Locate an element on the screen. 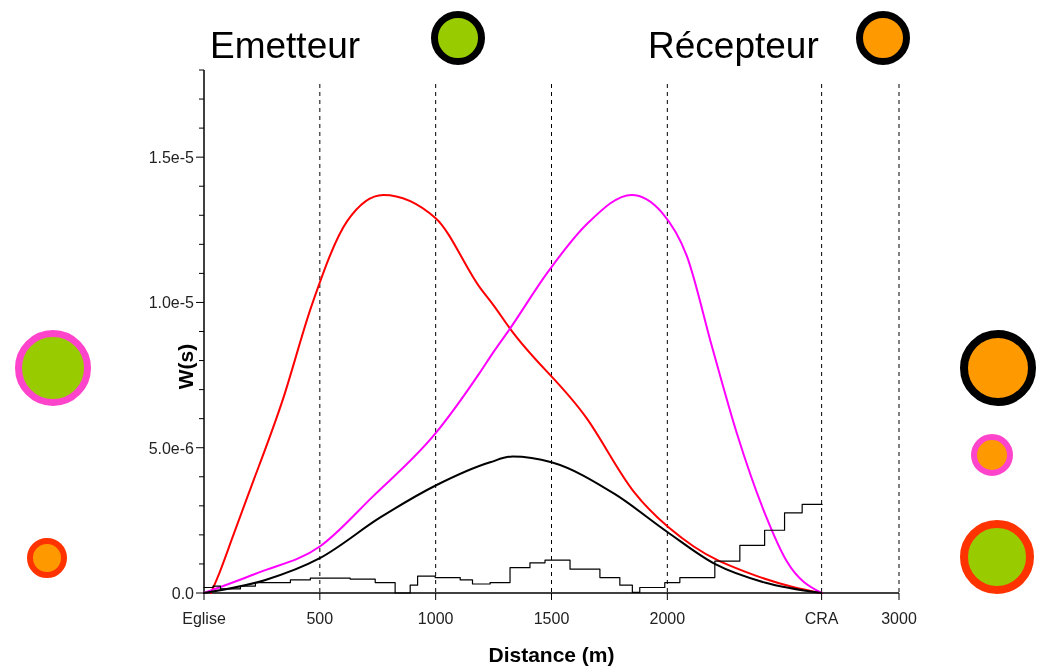  y-tick-label: 1.5e-5 is located at coordinates (171, 158).